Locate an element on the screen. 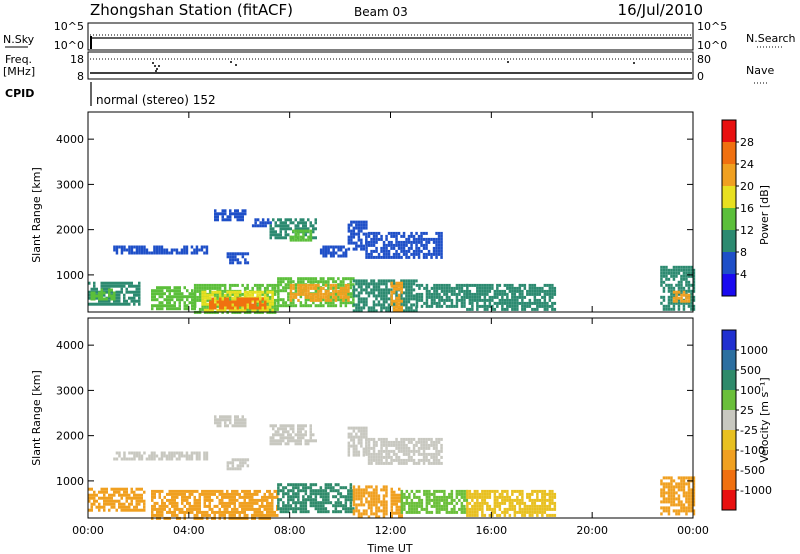 The width and height of the screenshot is (800, 554). colorbar-tick-label: 500 is located at coordinates (750, 370).